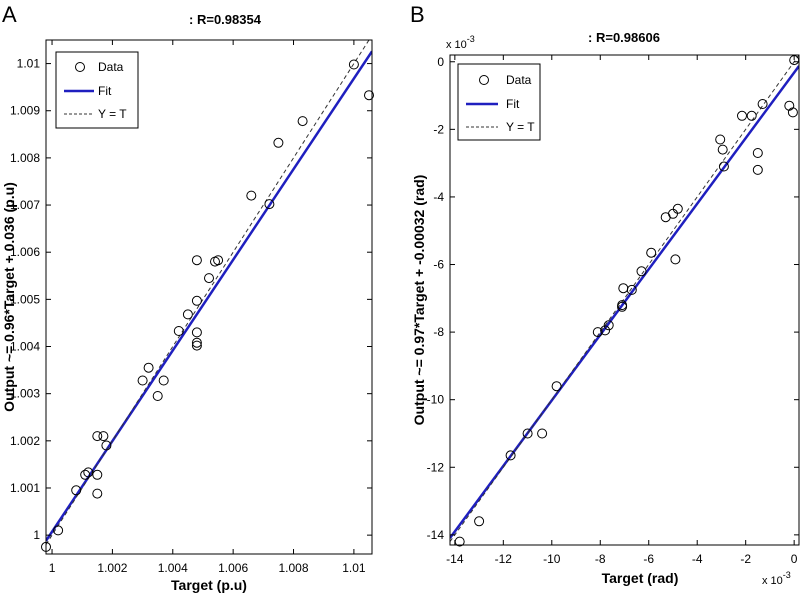 The image size is (800, 600). What do you see at coordinates (456, 45) in the screenshot?
I see `panel-b-y-multiplier-base: x 10` at bounding box center [456, 45].